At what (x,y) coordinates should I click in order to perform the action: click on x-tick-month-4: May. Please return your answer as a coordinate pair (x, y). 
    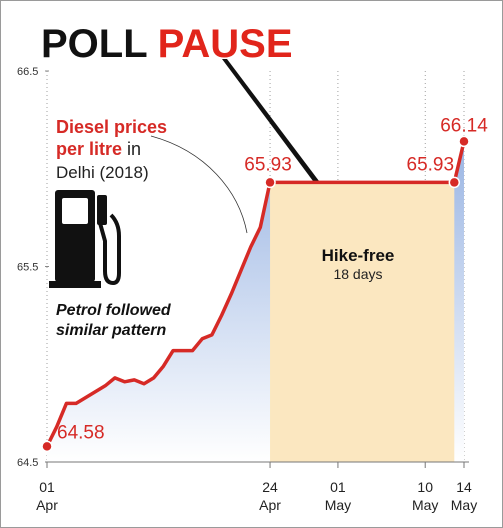
    Looking at the image, I should click on (464, 505).